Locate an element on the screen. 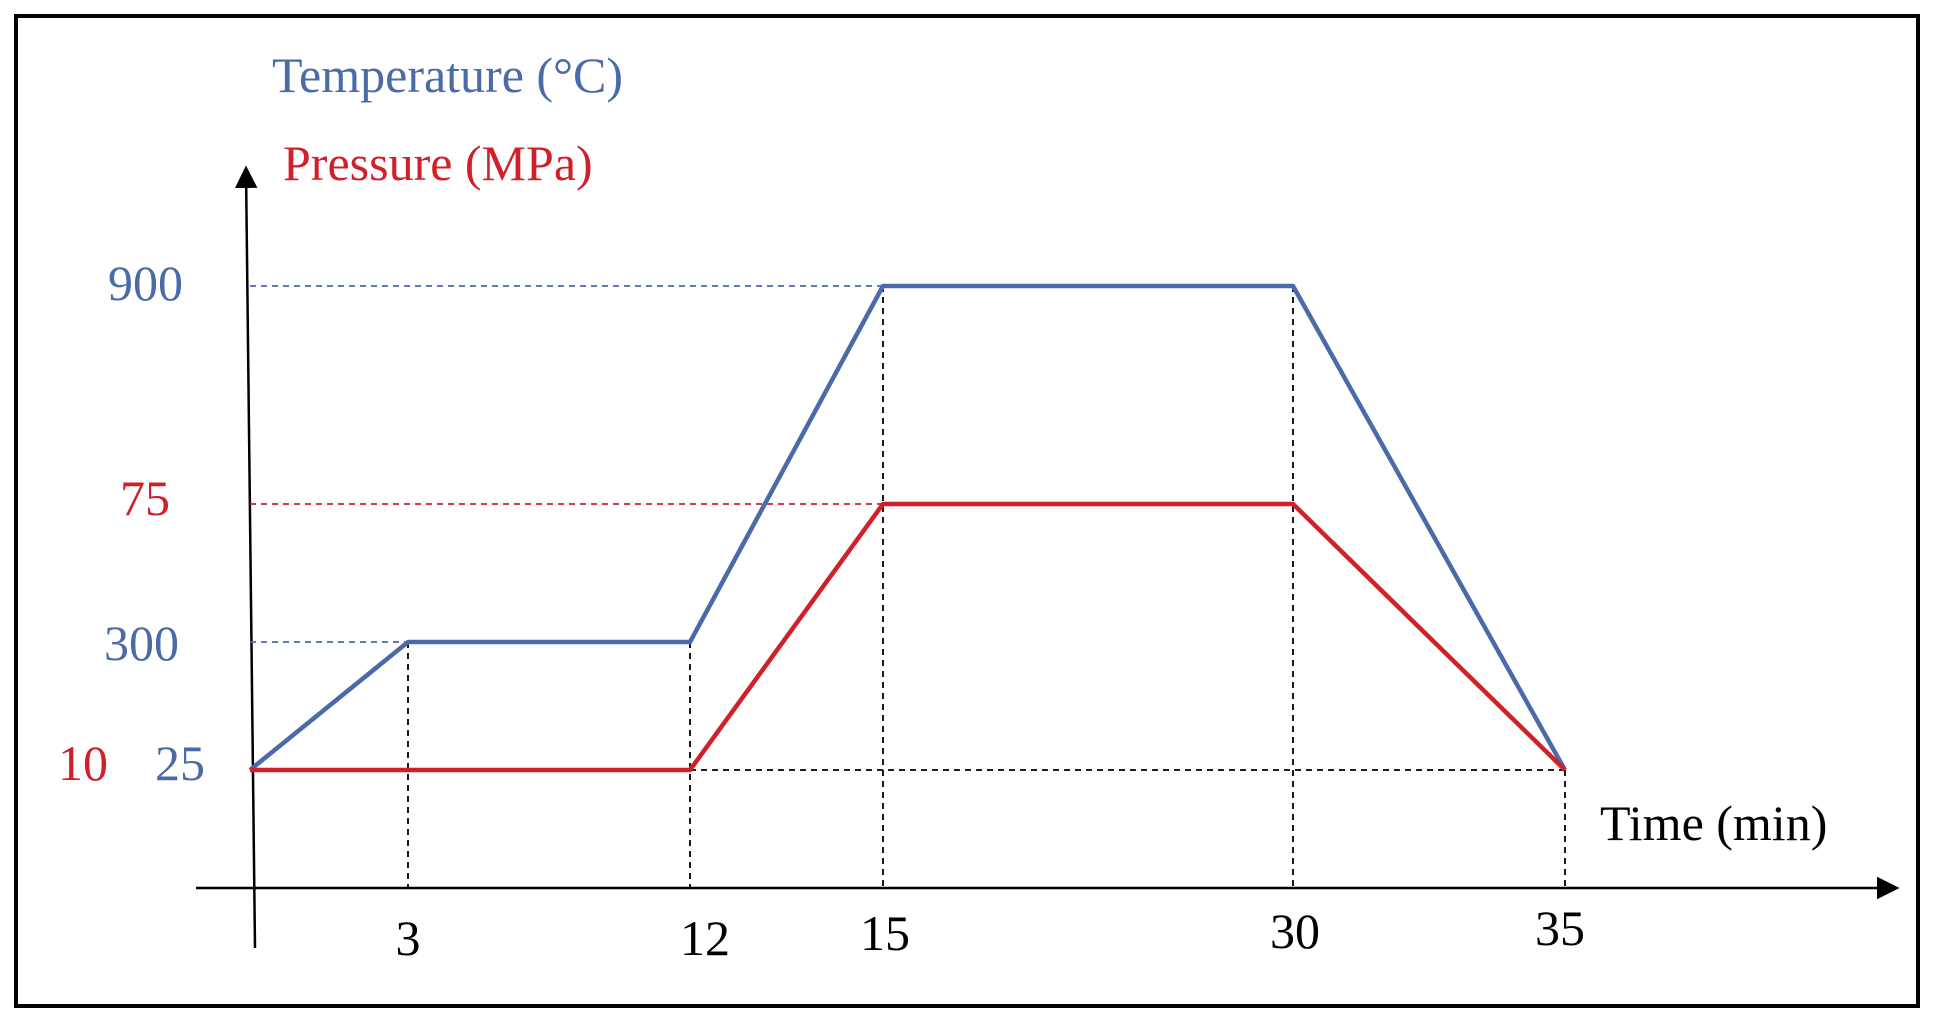  y-tick-temp-25: 25 is located at coordinates (180, 763).